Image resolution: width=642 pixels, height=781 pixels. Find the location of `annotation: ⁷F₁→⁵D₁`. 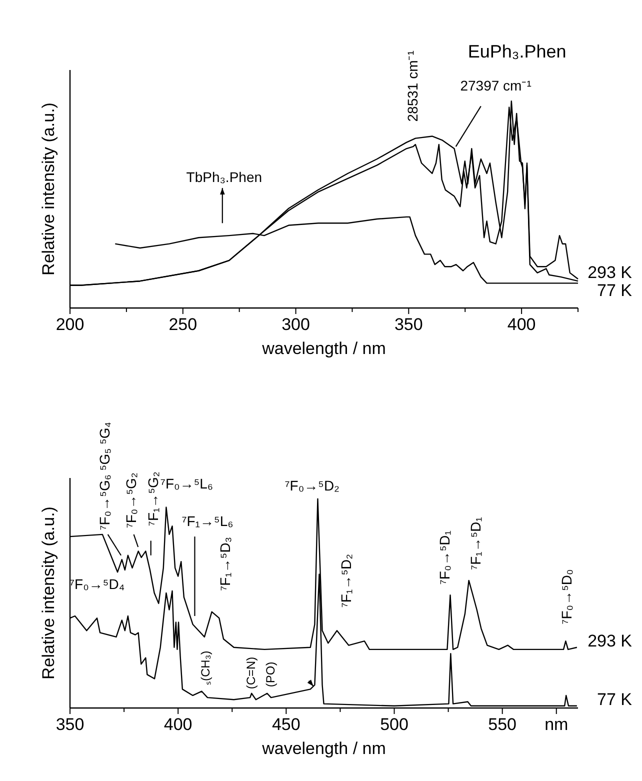

annotation: ⁷F₁→⁵D₁ is located at coordinates (475, 543).